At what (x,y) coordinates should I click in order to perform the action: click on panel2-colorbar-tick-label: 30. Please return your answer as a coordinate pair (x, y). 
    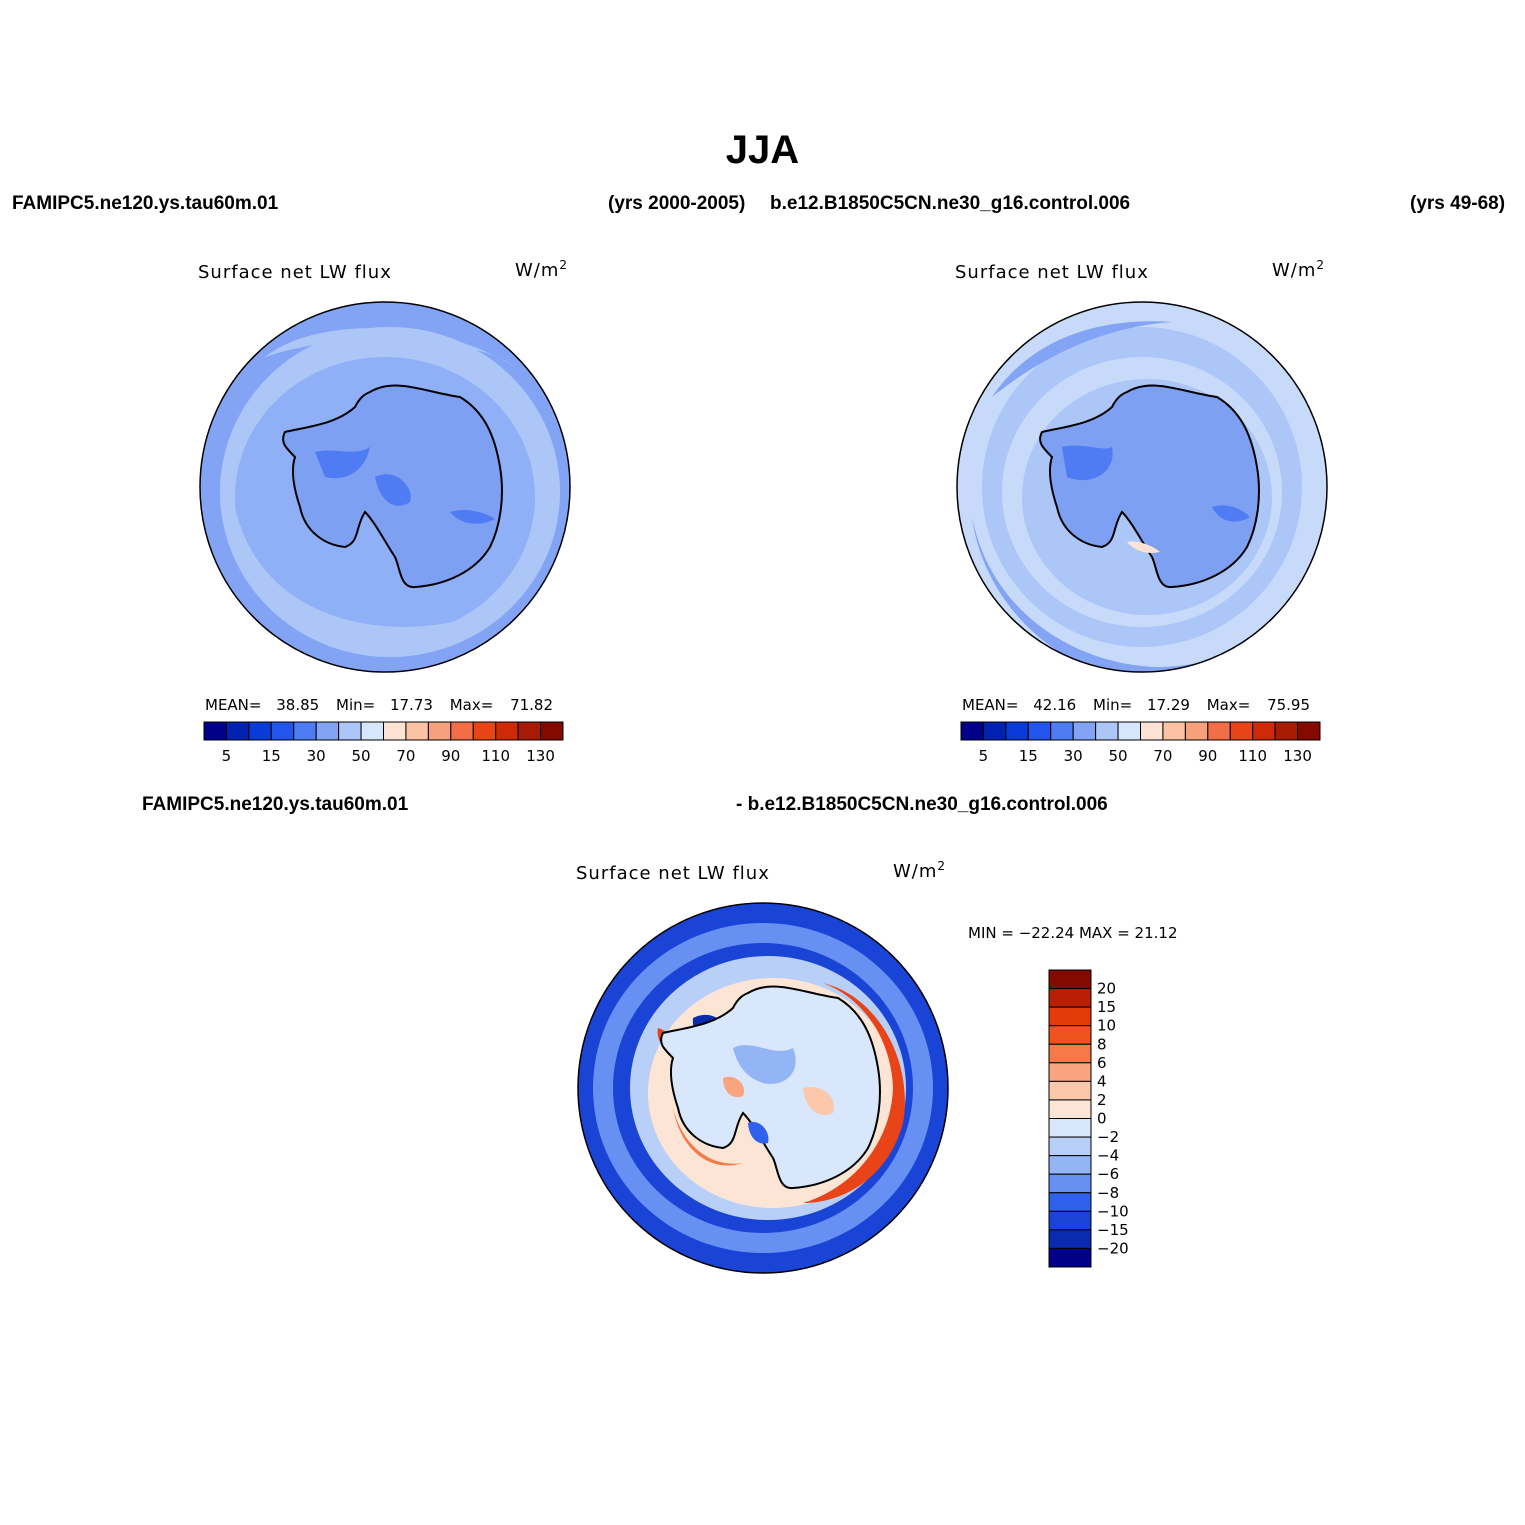
    Looking at the image, I should click on (1073, 756).